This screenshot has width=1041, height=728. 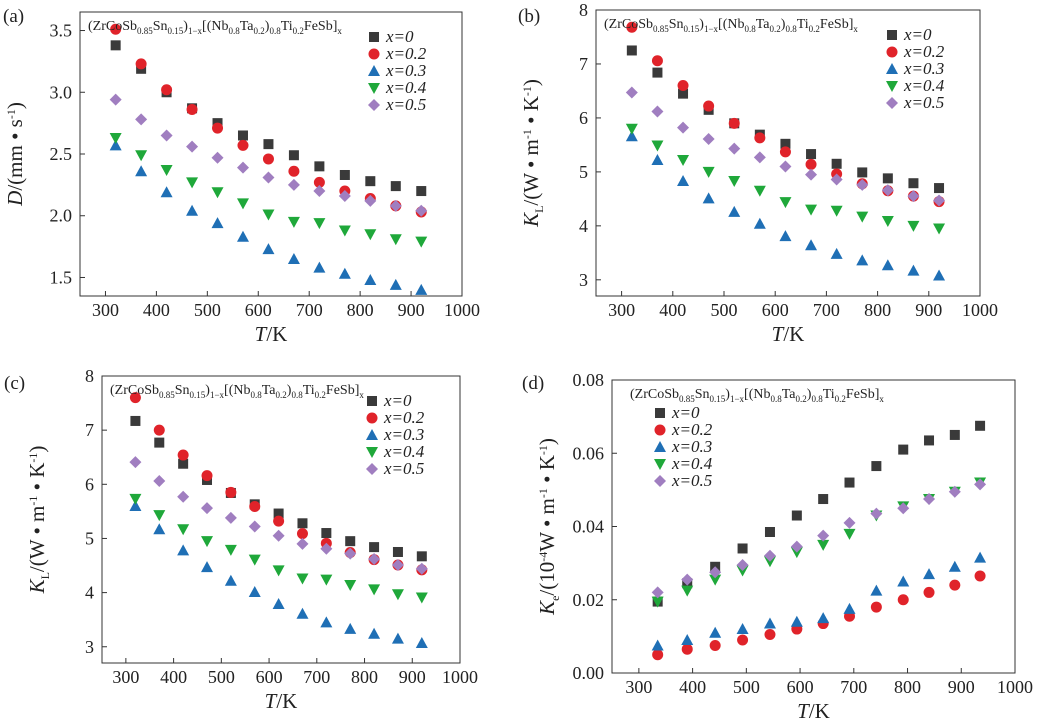 What do you see at coordinates (278, 484) in the screenshot?
I see `series-x-0.2` at bounding box center [278, 484].